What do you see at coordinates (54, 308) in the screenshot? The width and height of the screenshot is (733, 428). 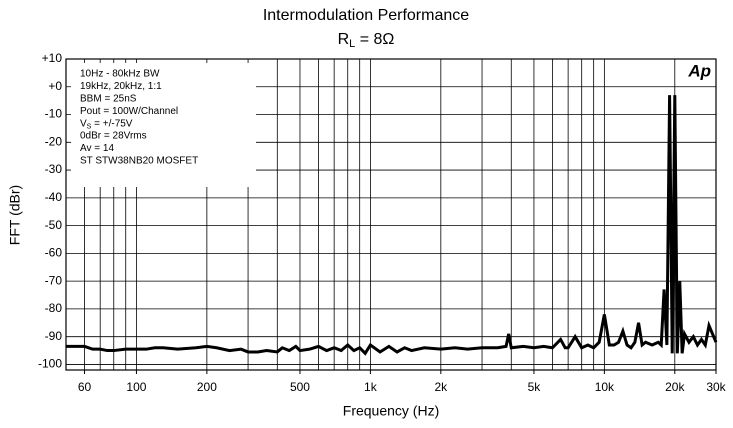 I see `y-tick-label: -80` at bounding box center [54, 308].